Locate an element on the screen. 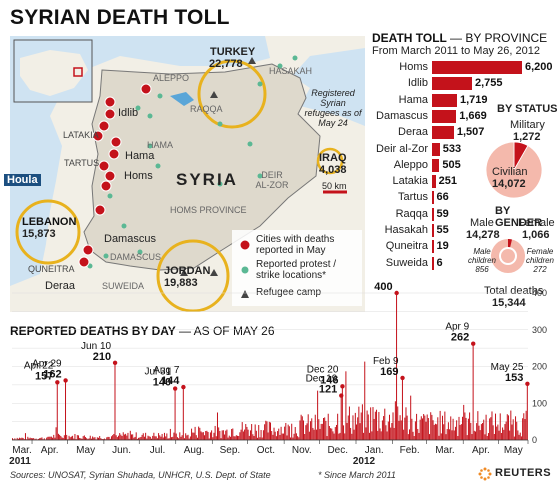 The width and height of the screenshot is (560, 486). month-label: May is located at coordinates (513, 450).